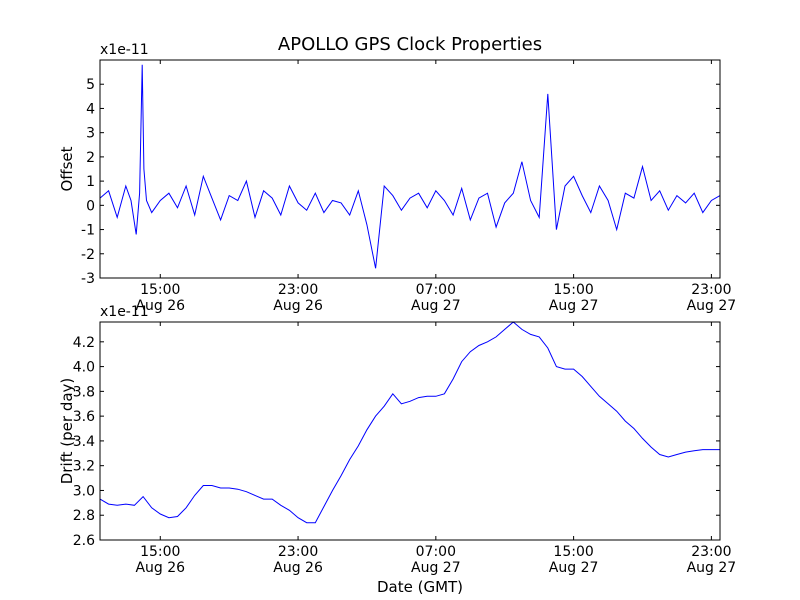  What do you see at coordinates (88, 231) in the screenshot?
I see `y-tick-label: -1` at bounding box center [88, 231].